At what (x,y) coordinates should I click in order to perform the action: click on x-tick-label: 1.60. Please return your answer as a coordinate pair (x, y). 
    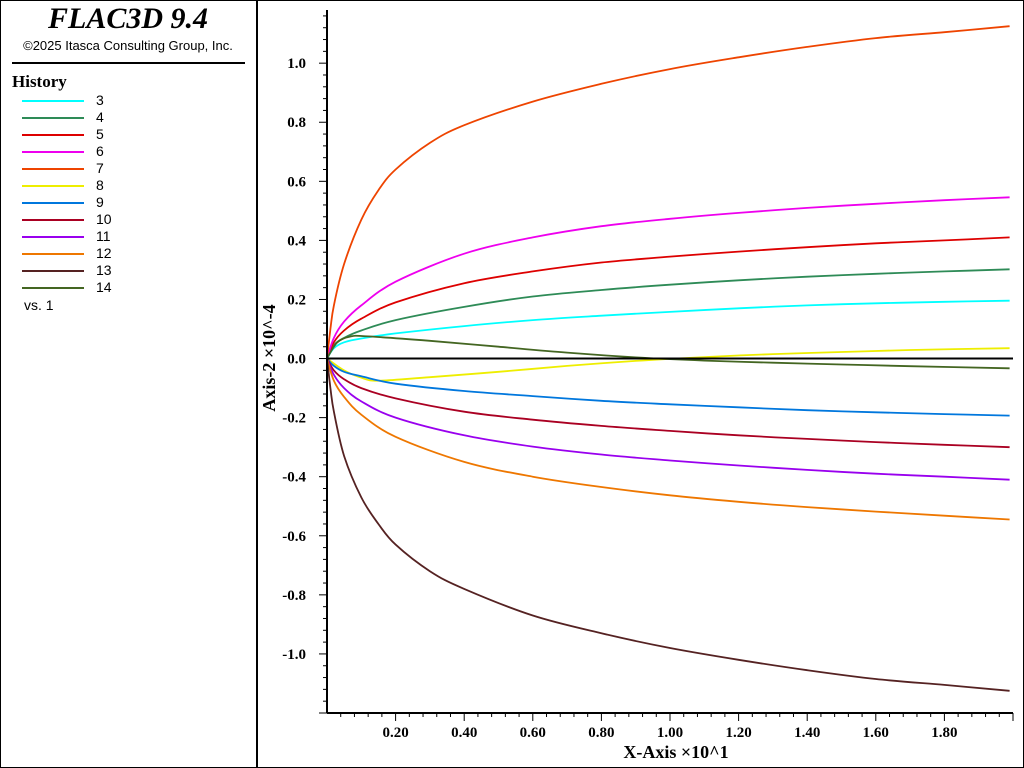
    Looking at the image, I should click on (876, 733).